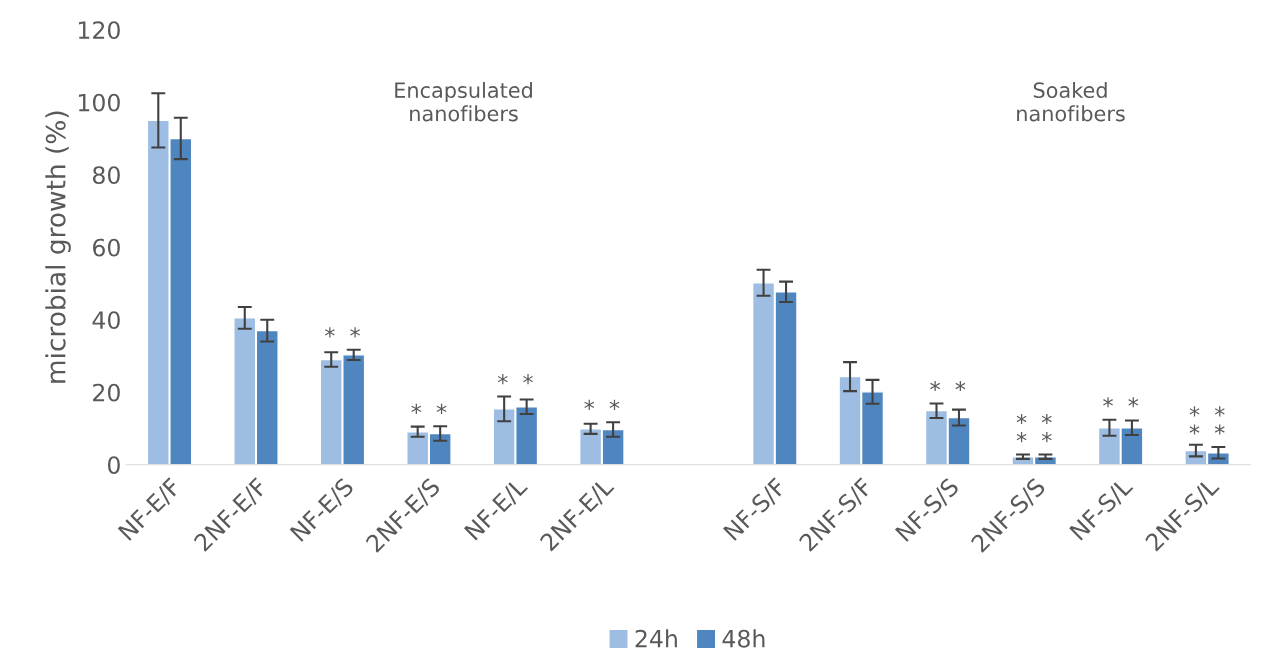 The image size is (1263, 661). What do you see at coordinates (463, 101) in the screenshot?
I see `annotation: Encapsulated nanofibers` at bounding box center [463, 101].